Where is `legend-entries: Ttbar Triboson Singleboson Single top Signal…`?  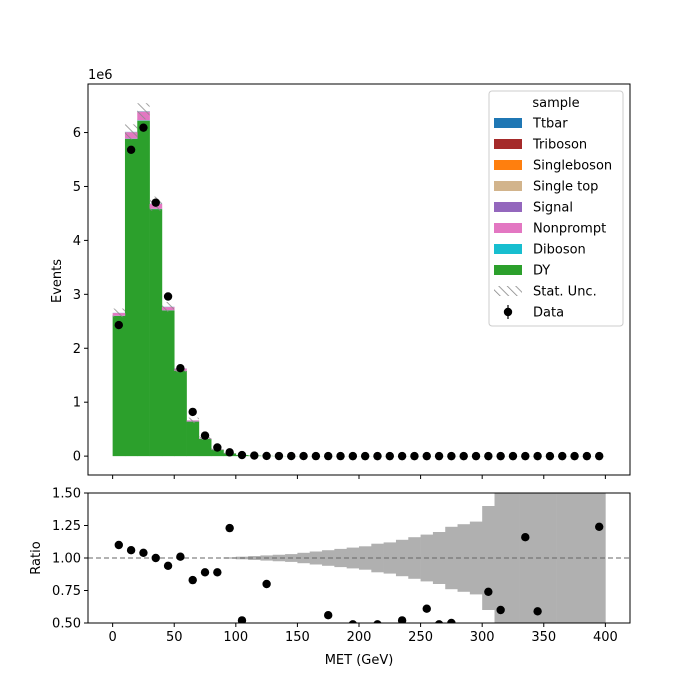 legend-entries: Ttbar Triboson Singleboson Single top Signal… is located at coordinates (553, 219).